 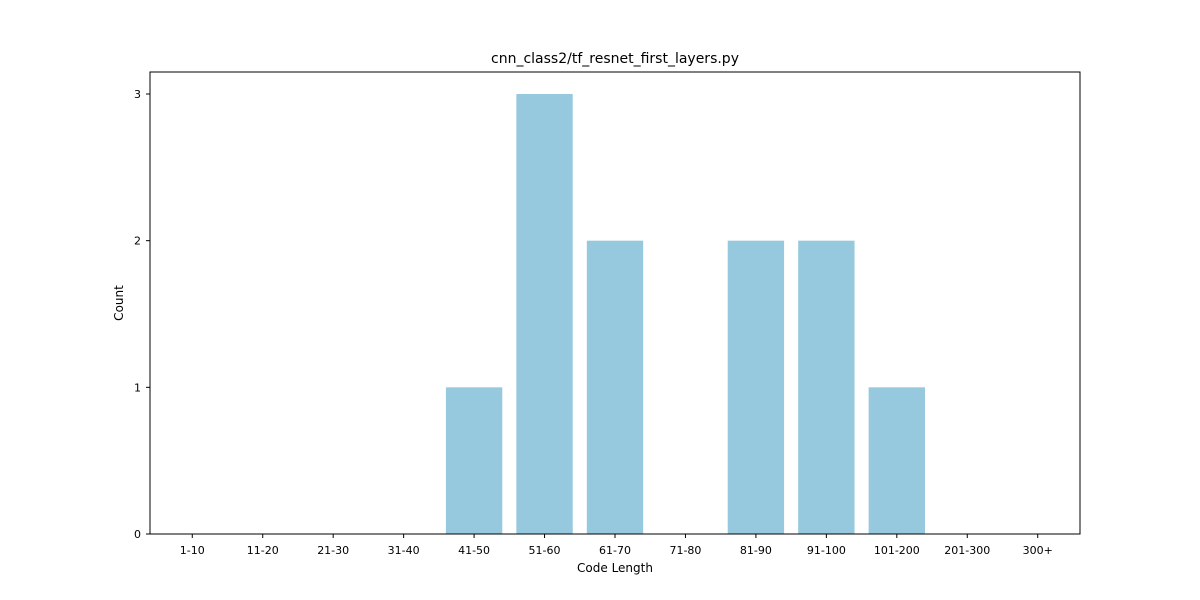 I want to click on x-tick-label: 31-40, so click(x=404, y=550).